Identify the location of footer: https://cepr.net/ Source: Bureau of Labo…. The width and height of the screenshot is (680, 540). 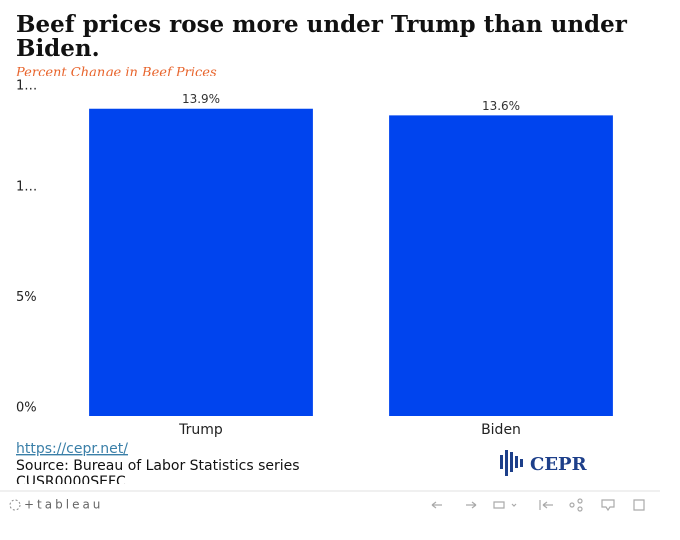
(158, 465).